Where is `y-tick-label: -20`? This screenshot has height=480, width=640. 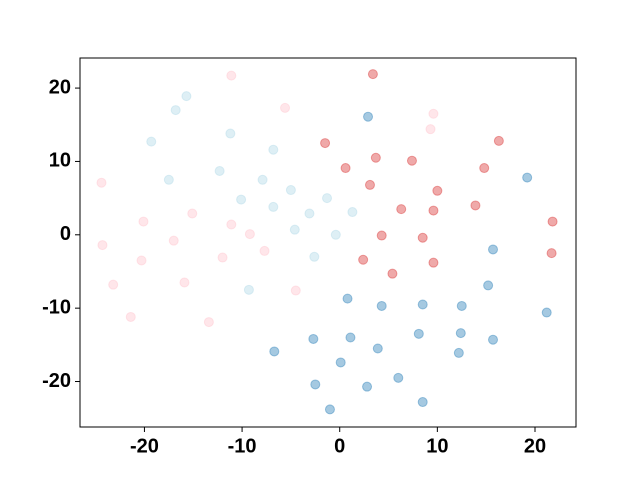 y-tick-label: -20 is located at coordinates (56, 381).